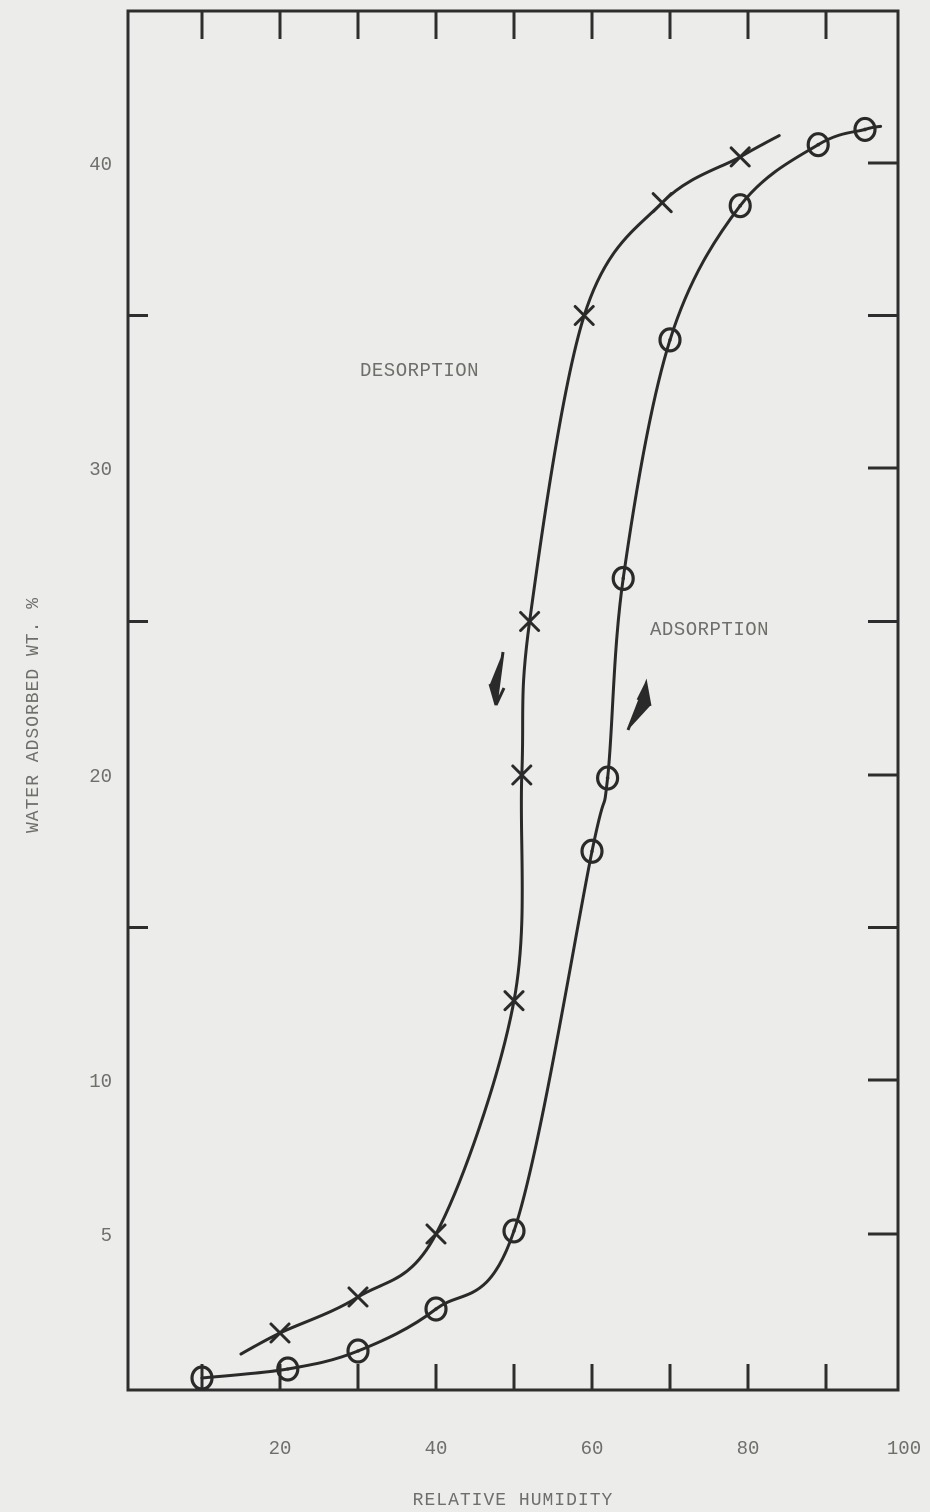  What do you see at coordinates (748, 1449) in the screenshot?
I see `x-tick-label: 80` at bounding box center [748, 1449].